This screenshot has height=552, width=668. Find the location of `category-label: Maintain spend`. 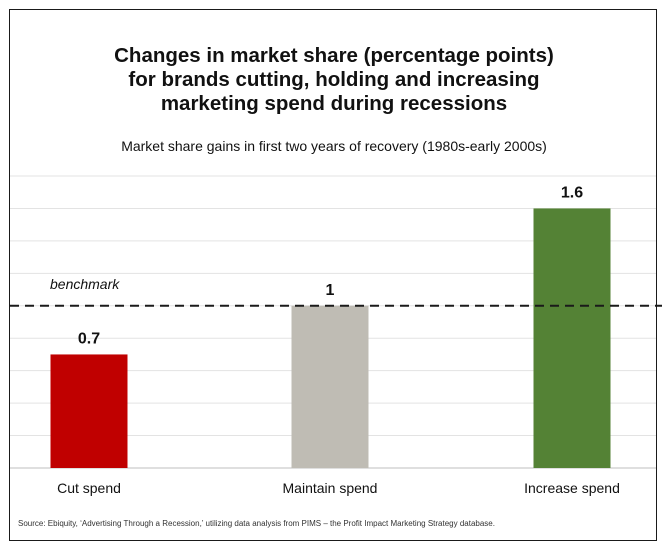

category-label: Maintain spend is located at coordinates (330, 488).